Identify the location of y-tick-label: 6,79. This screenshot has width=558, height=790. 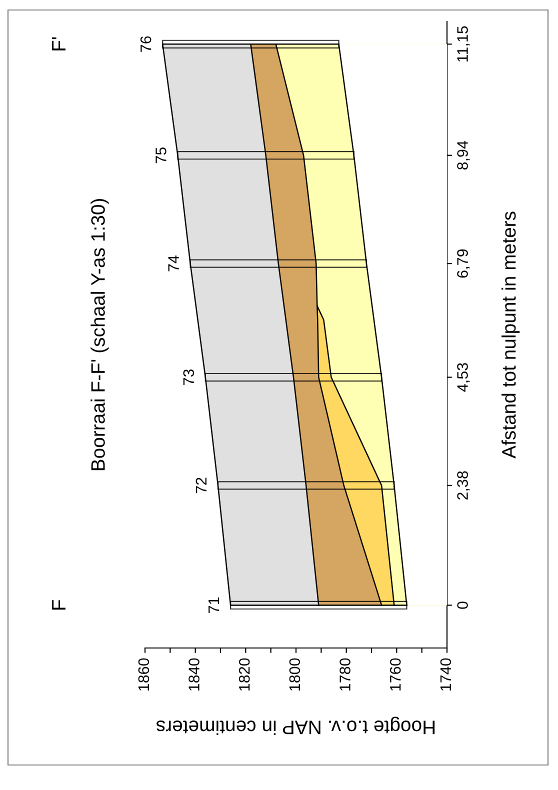
(463, 263).